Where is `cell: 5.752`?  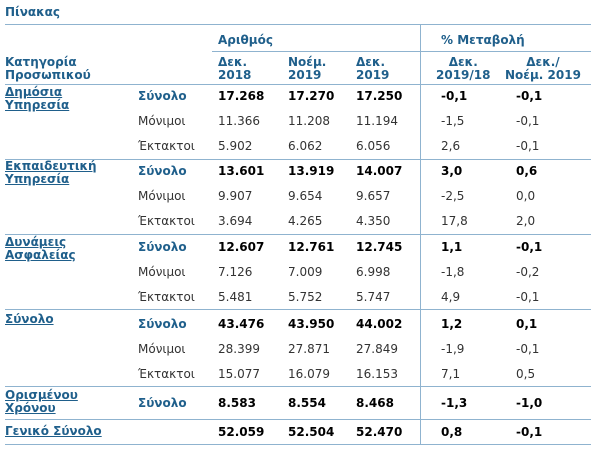
cell: 5.752 is located at coordinates (305, 297).